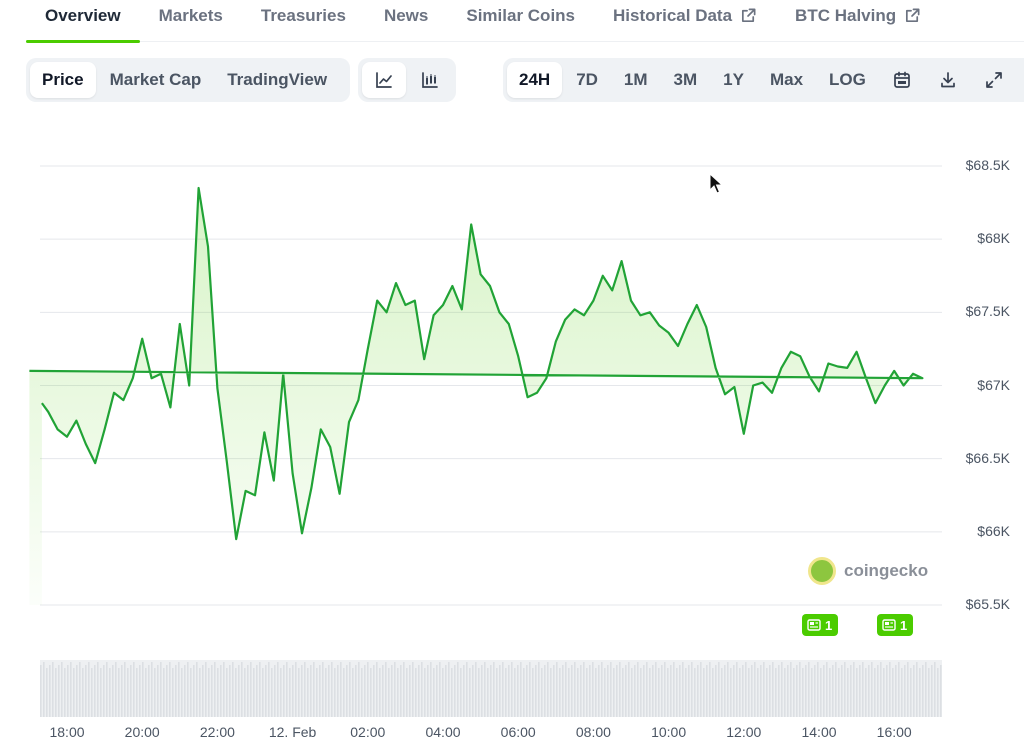 The height and width of the screenshot is (744, 1024). I want to click on external-link-icon, so click(749, 15).